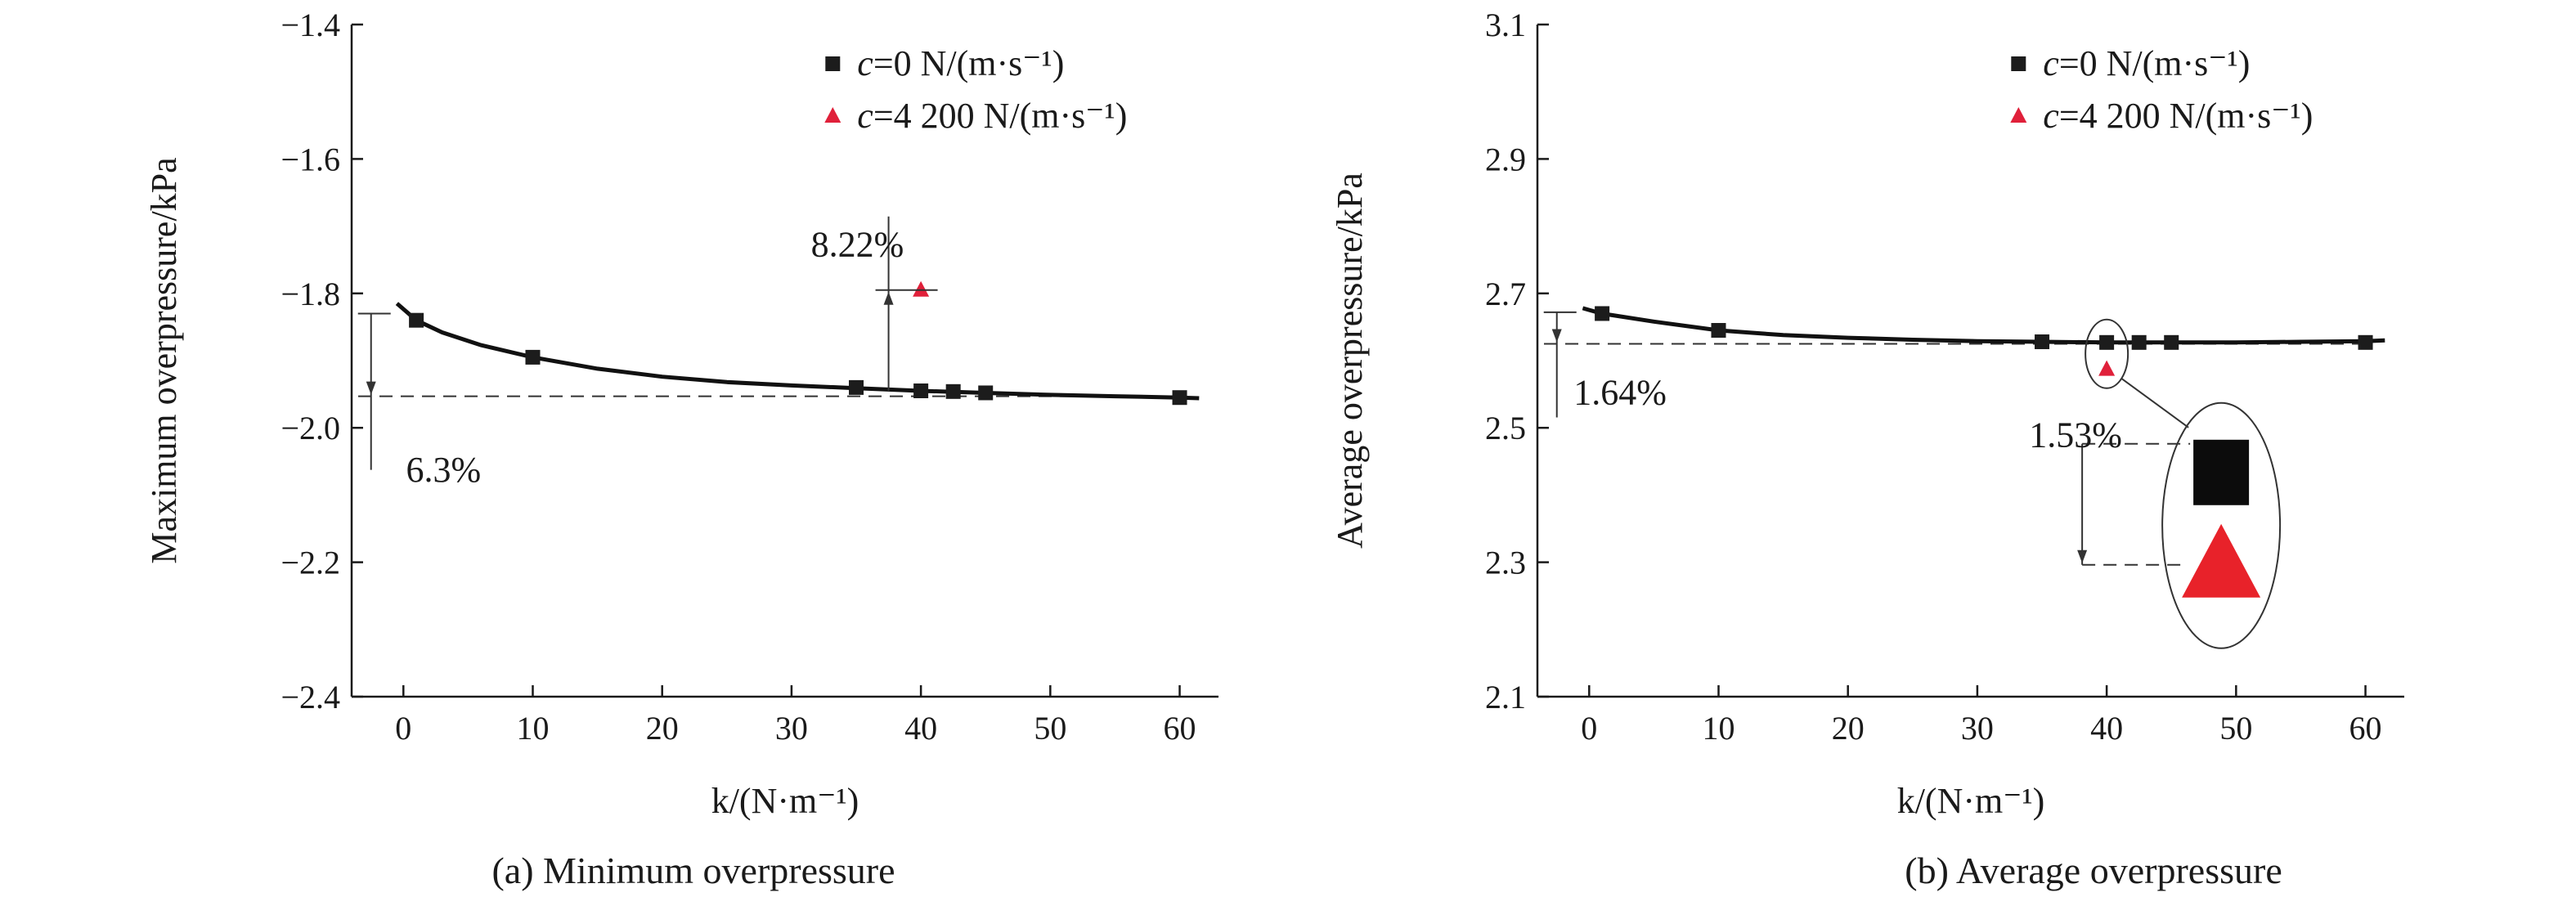  I want to click on y-tick-label: −1.6, so click(310, 159).